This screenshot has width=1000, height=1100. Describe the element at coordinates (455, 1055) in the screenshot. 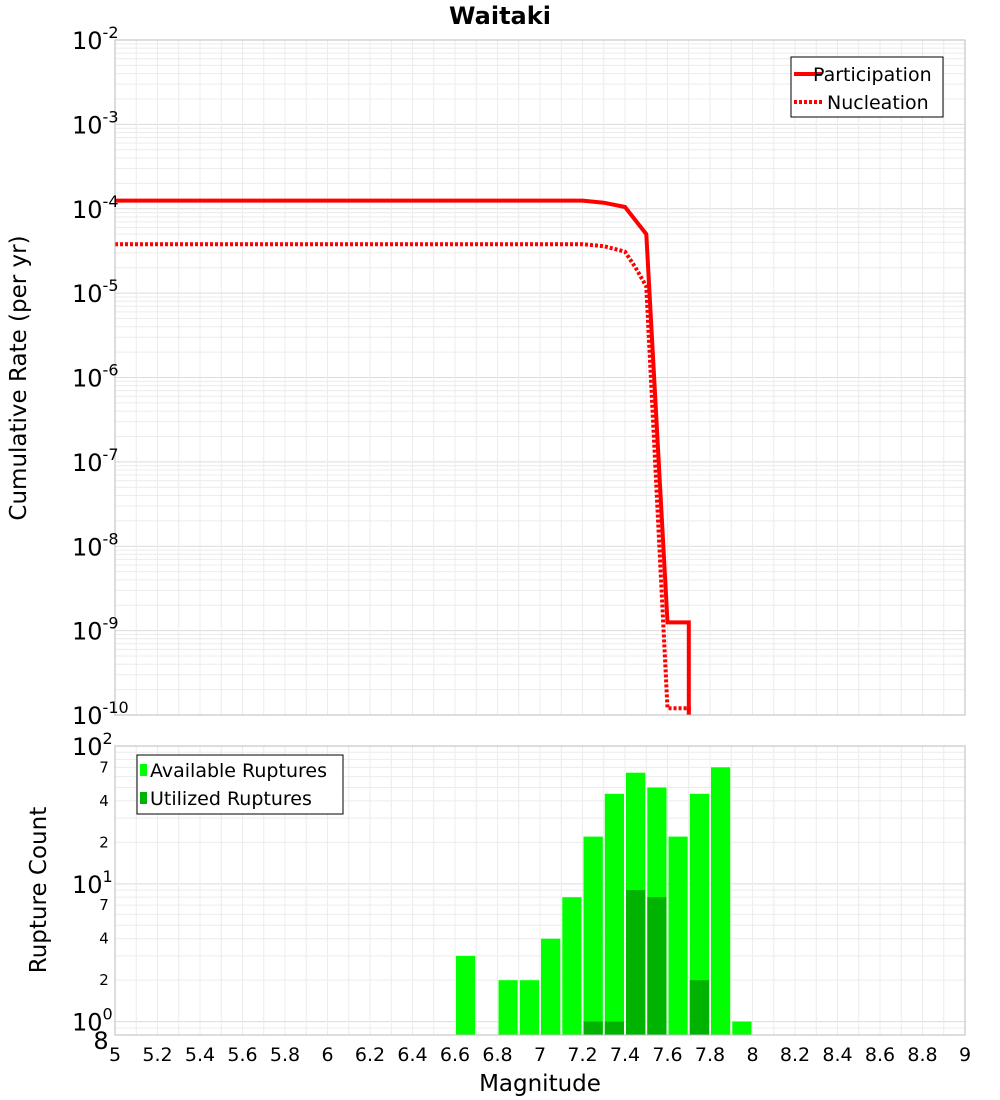

I see `x-tick-label: 6.6` at that location.